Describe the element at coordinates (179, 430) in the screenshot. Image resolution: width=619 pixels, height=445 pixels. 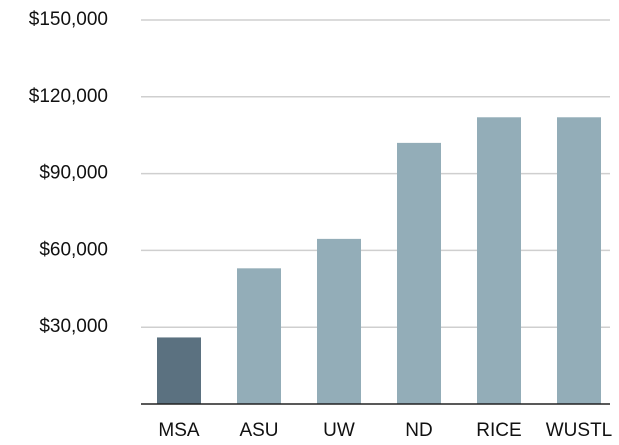
I see `x-tick-label: MSA` at that location.